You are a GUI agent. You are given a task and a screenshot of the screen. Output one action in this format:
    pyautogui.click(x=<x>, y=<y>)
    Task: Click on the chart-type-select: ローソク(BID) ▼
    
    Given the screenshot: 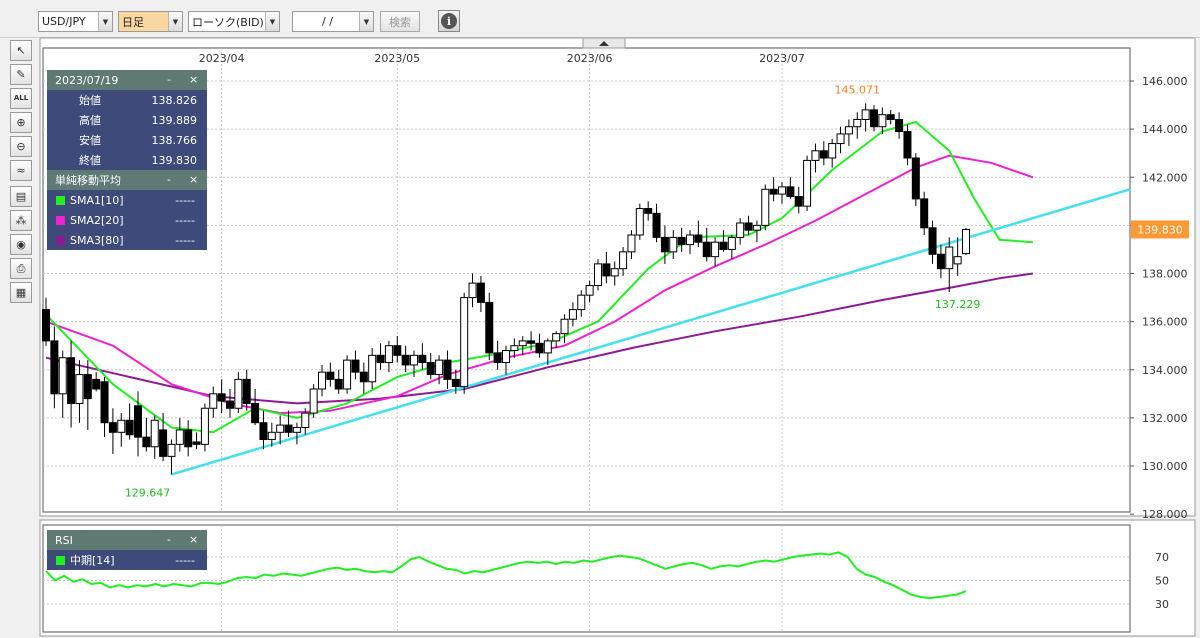 What is the action you would take?
    pyautogui.click(x=234, y=21)
    